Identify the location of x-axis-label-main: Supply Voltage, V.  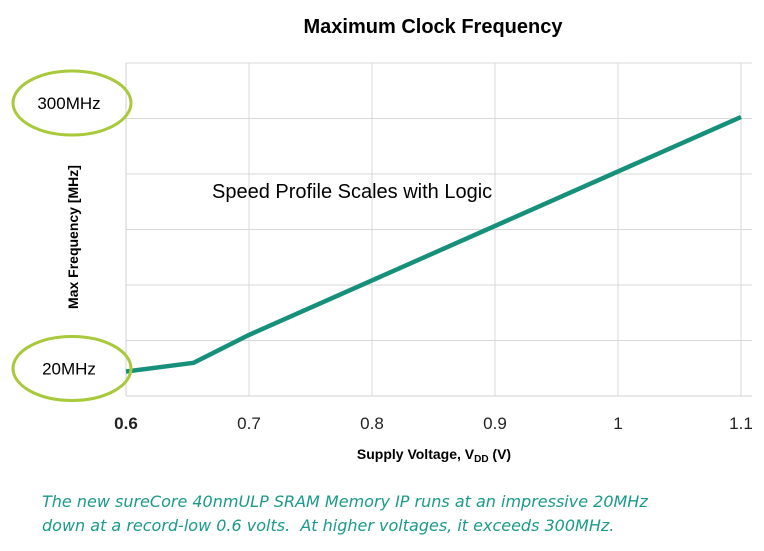
(416, 454).